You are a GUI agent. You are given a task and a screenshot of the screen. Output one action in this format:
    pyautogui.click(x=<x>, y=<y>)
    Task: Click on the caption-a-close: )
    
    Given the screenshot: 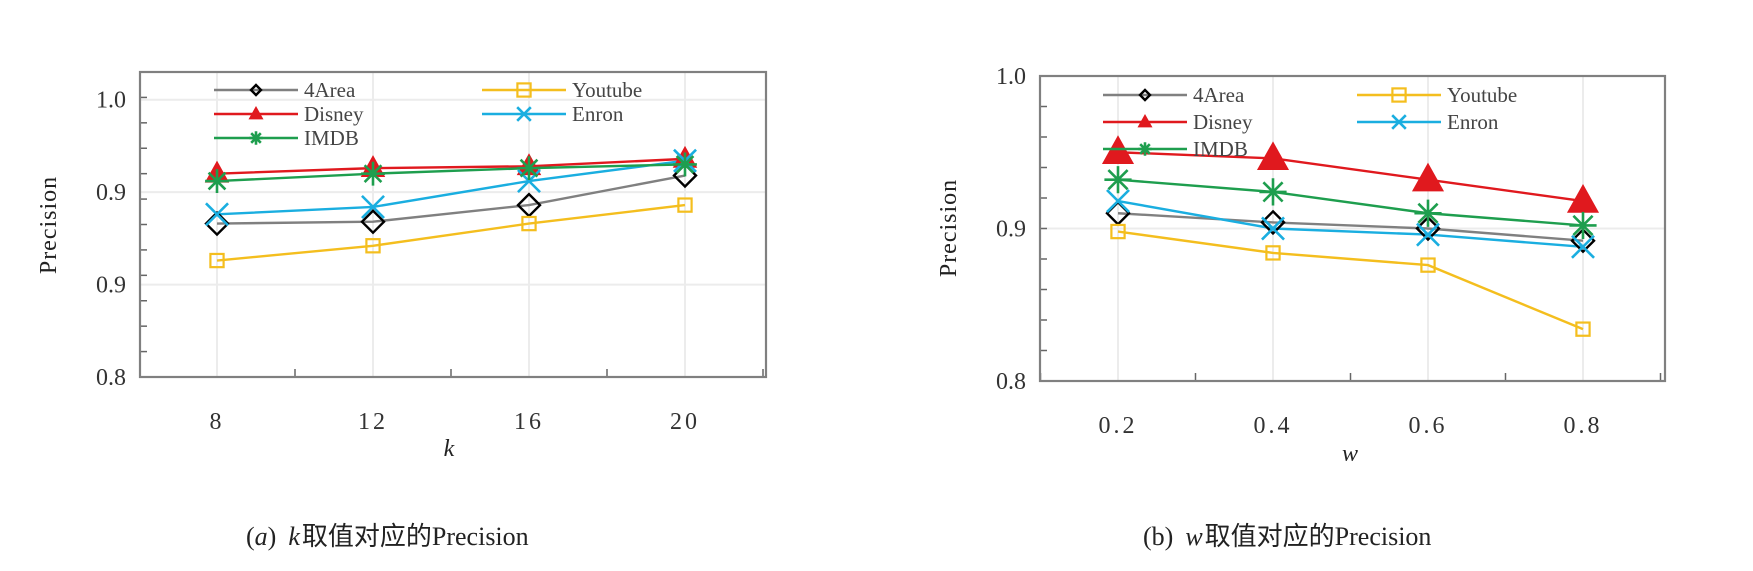 What is the action you would take?
    pyautogui.click(x=272, y=536)
    